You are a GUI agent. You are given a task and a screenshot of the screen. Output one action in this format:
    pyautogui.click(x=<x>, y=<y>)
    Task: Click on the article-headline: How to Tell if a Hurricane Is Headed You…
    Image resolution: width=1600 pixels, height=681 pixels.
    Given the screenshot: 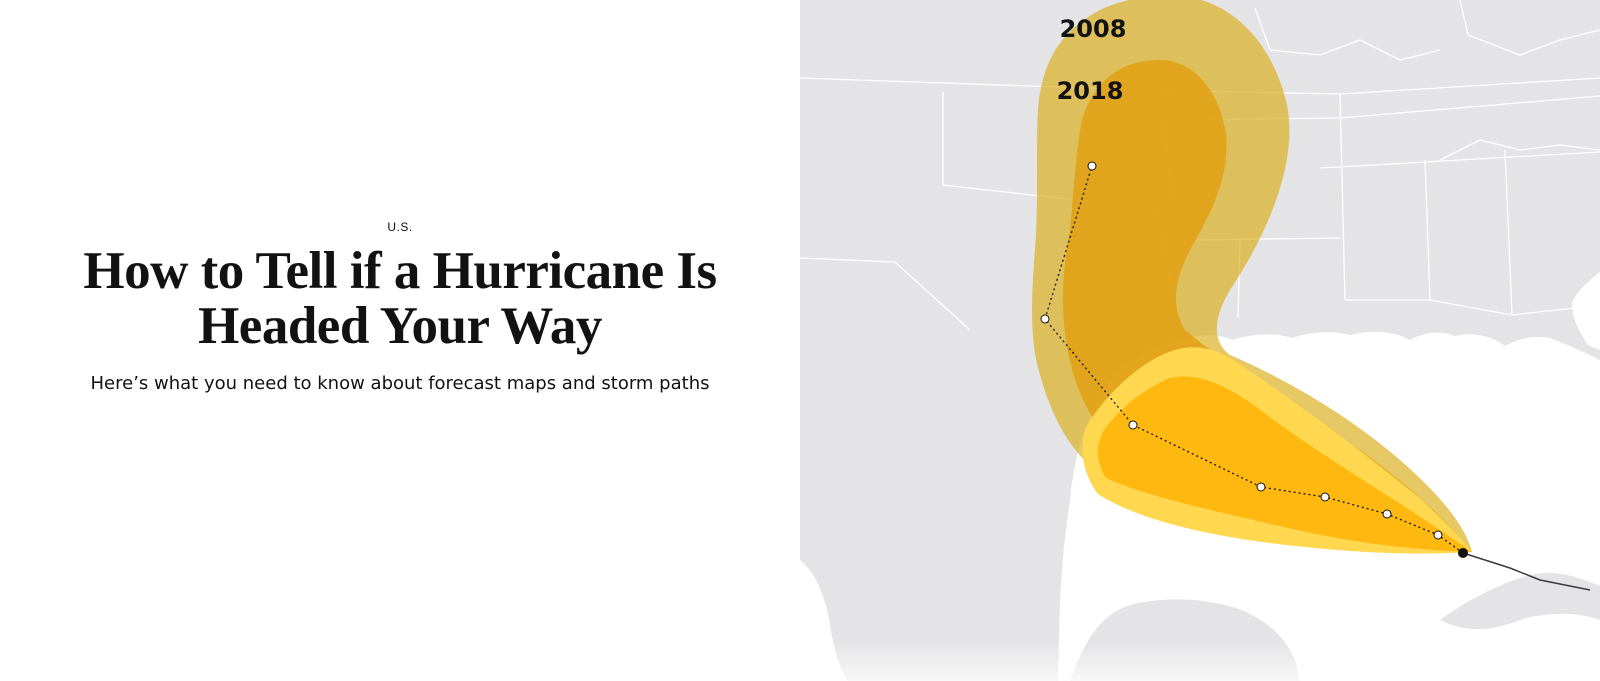 What is the action you would take?
    pyautogui.click(x=400, y=299)
    